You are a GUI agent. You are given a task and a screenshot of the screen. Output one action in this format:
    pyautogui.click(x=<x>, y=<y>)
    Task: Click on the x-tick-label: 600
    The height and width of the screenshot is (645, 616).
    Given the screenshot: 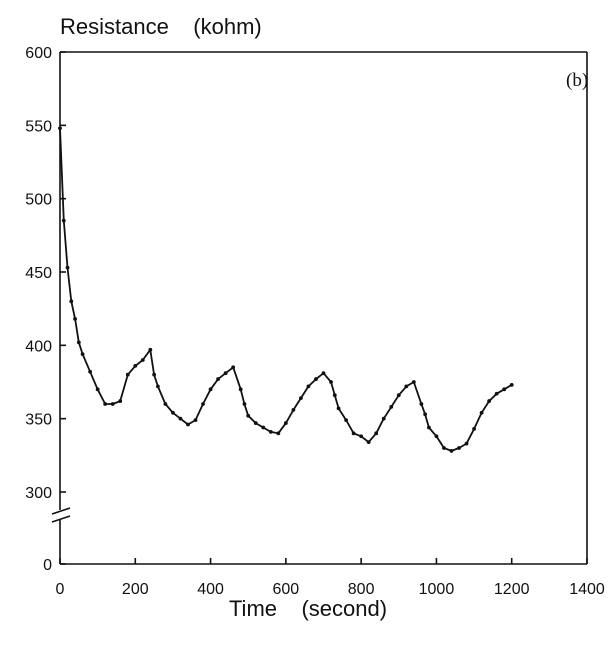 What is the action you would take?
    pyautogui.click(x=286, y=589)
    